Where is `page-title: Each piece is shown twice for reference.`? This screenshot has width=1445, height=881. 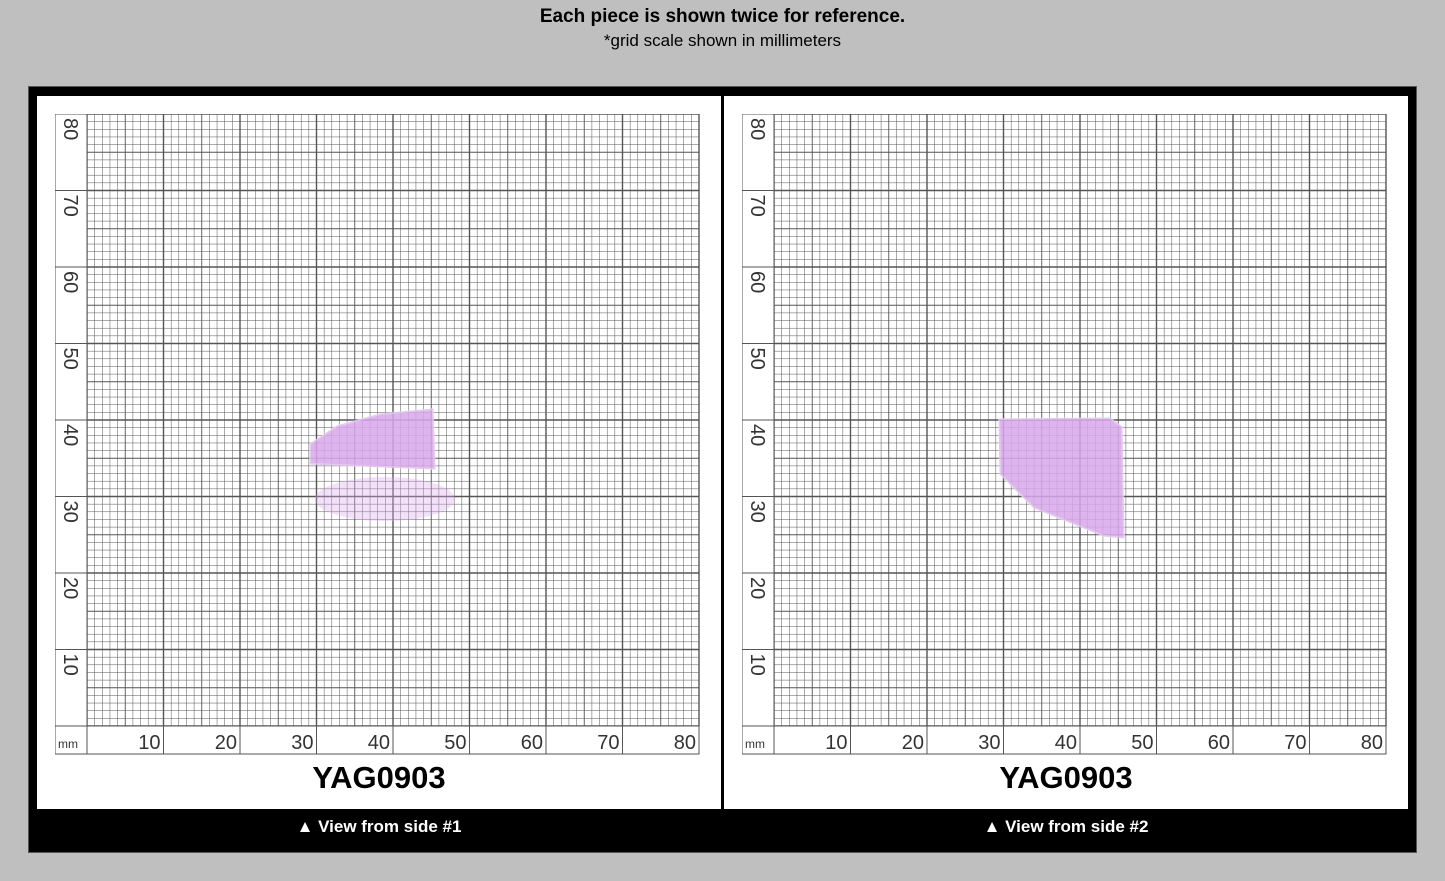 page-title: Each piece is shown twice for reference. is located at coordinates (722, 16).